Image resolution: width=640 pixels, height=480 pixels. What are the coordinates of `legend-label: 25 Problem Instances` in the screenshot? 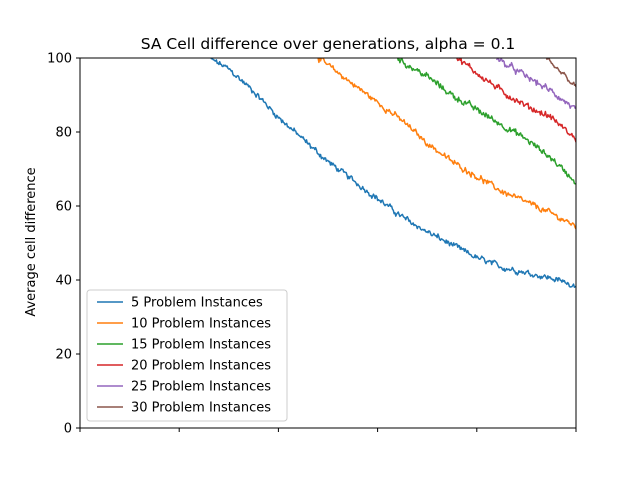 It's located at (201, 387).